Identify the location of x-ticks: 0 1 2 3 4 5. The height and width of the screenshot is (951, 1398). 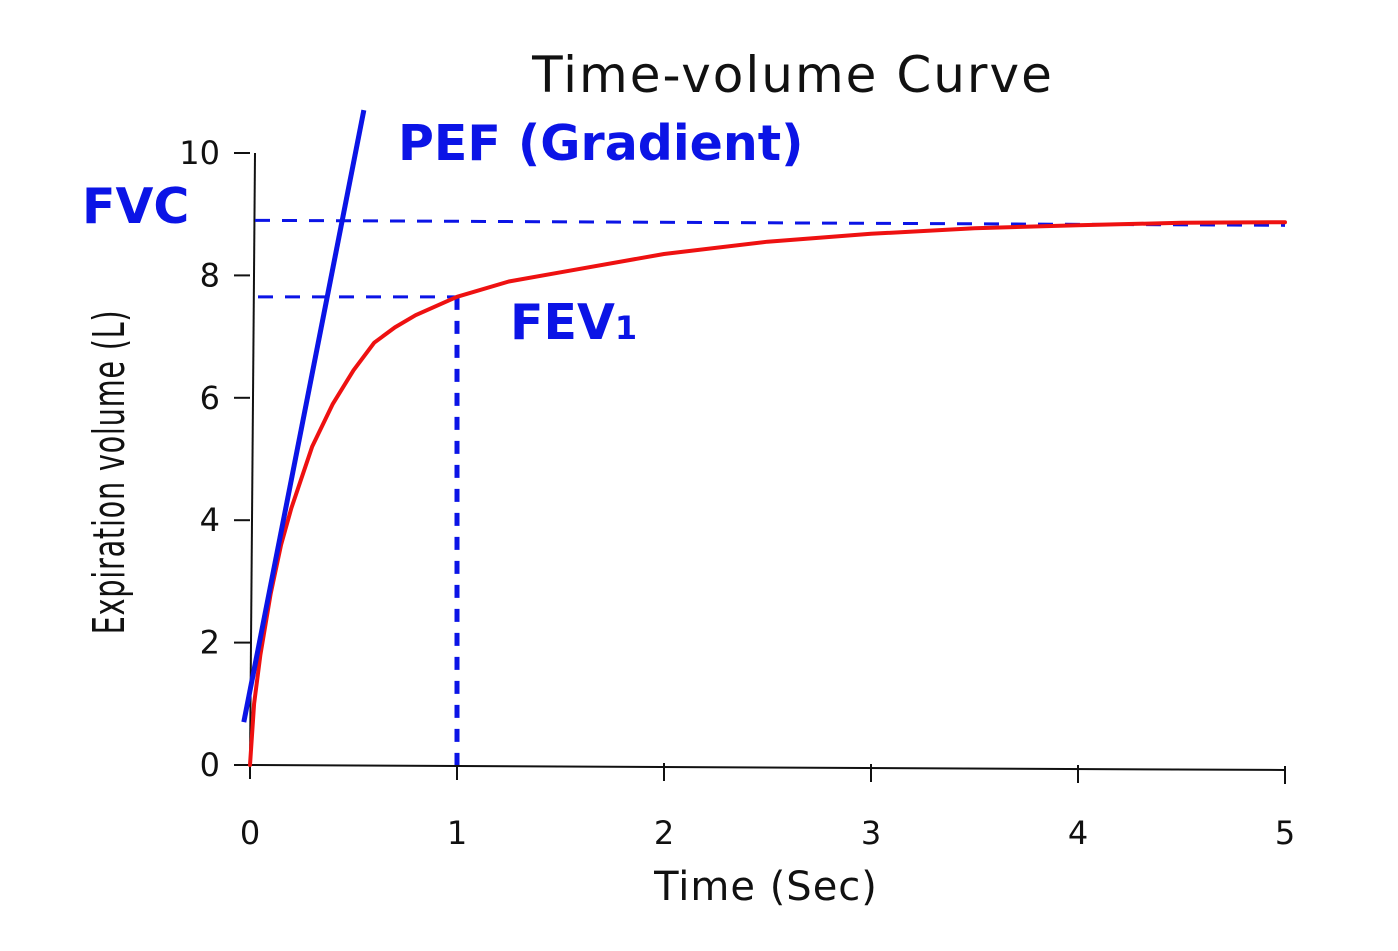
(767, 806).